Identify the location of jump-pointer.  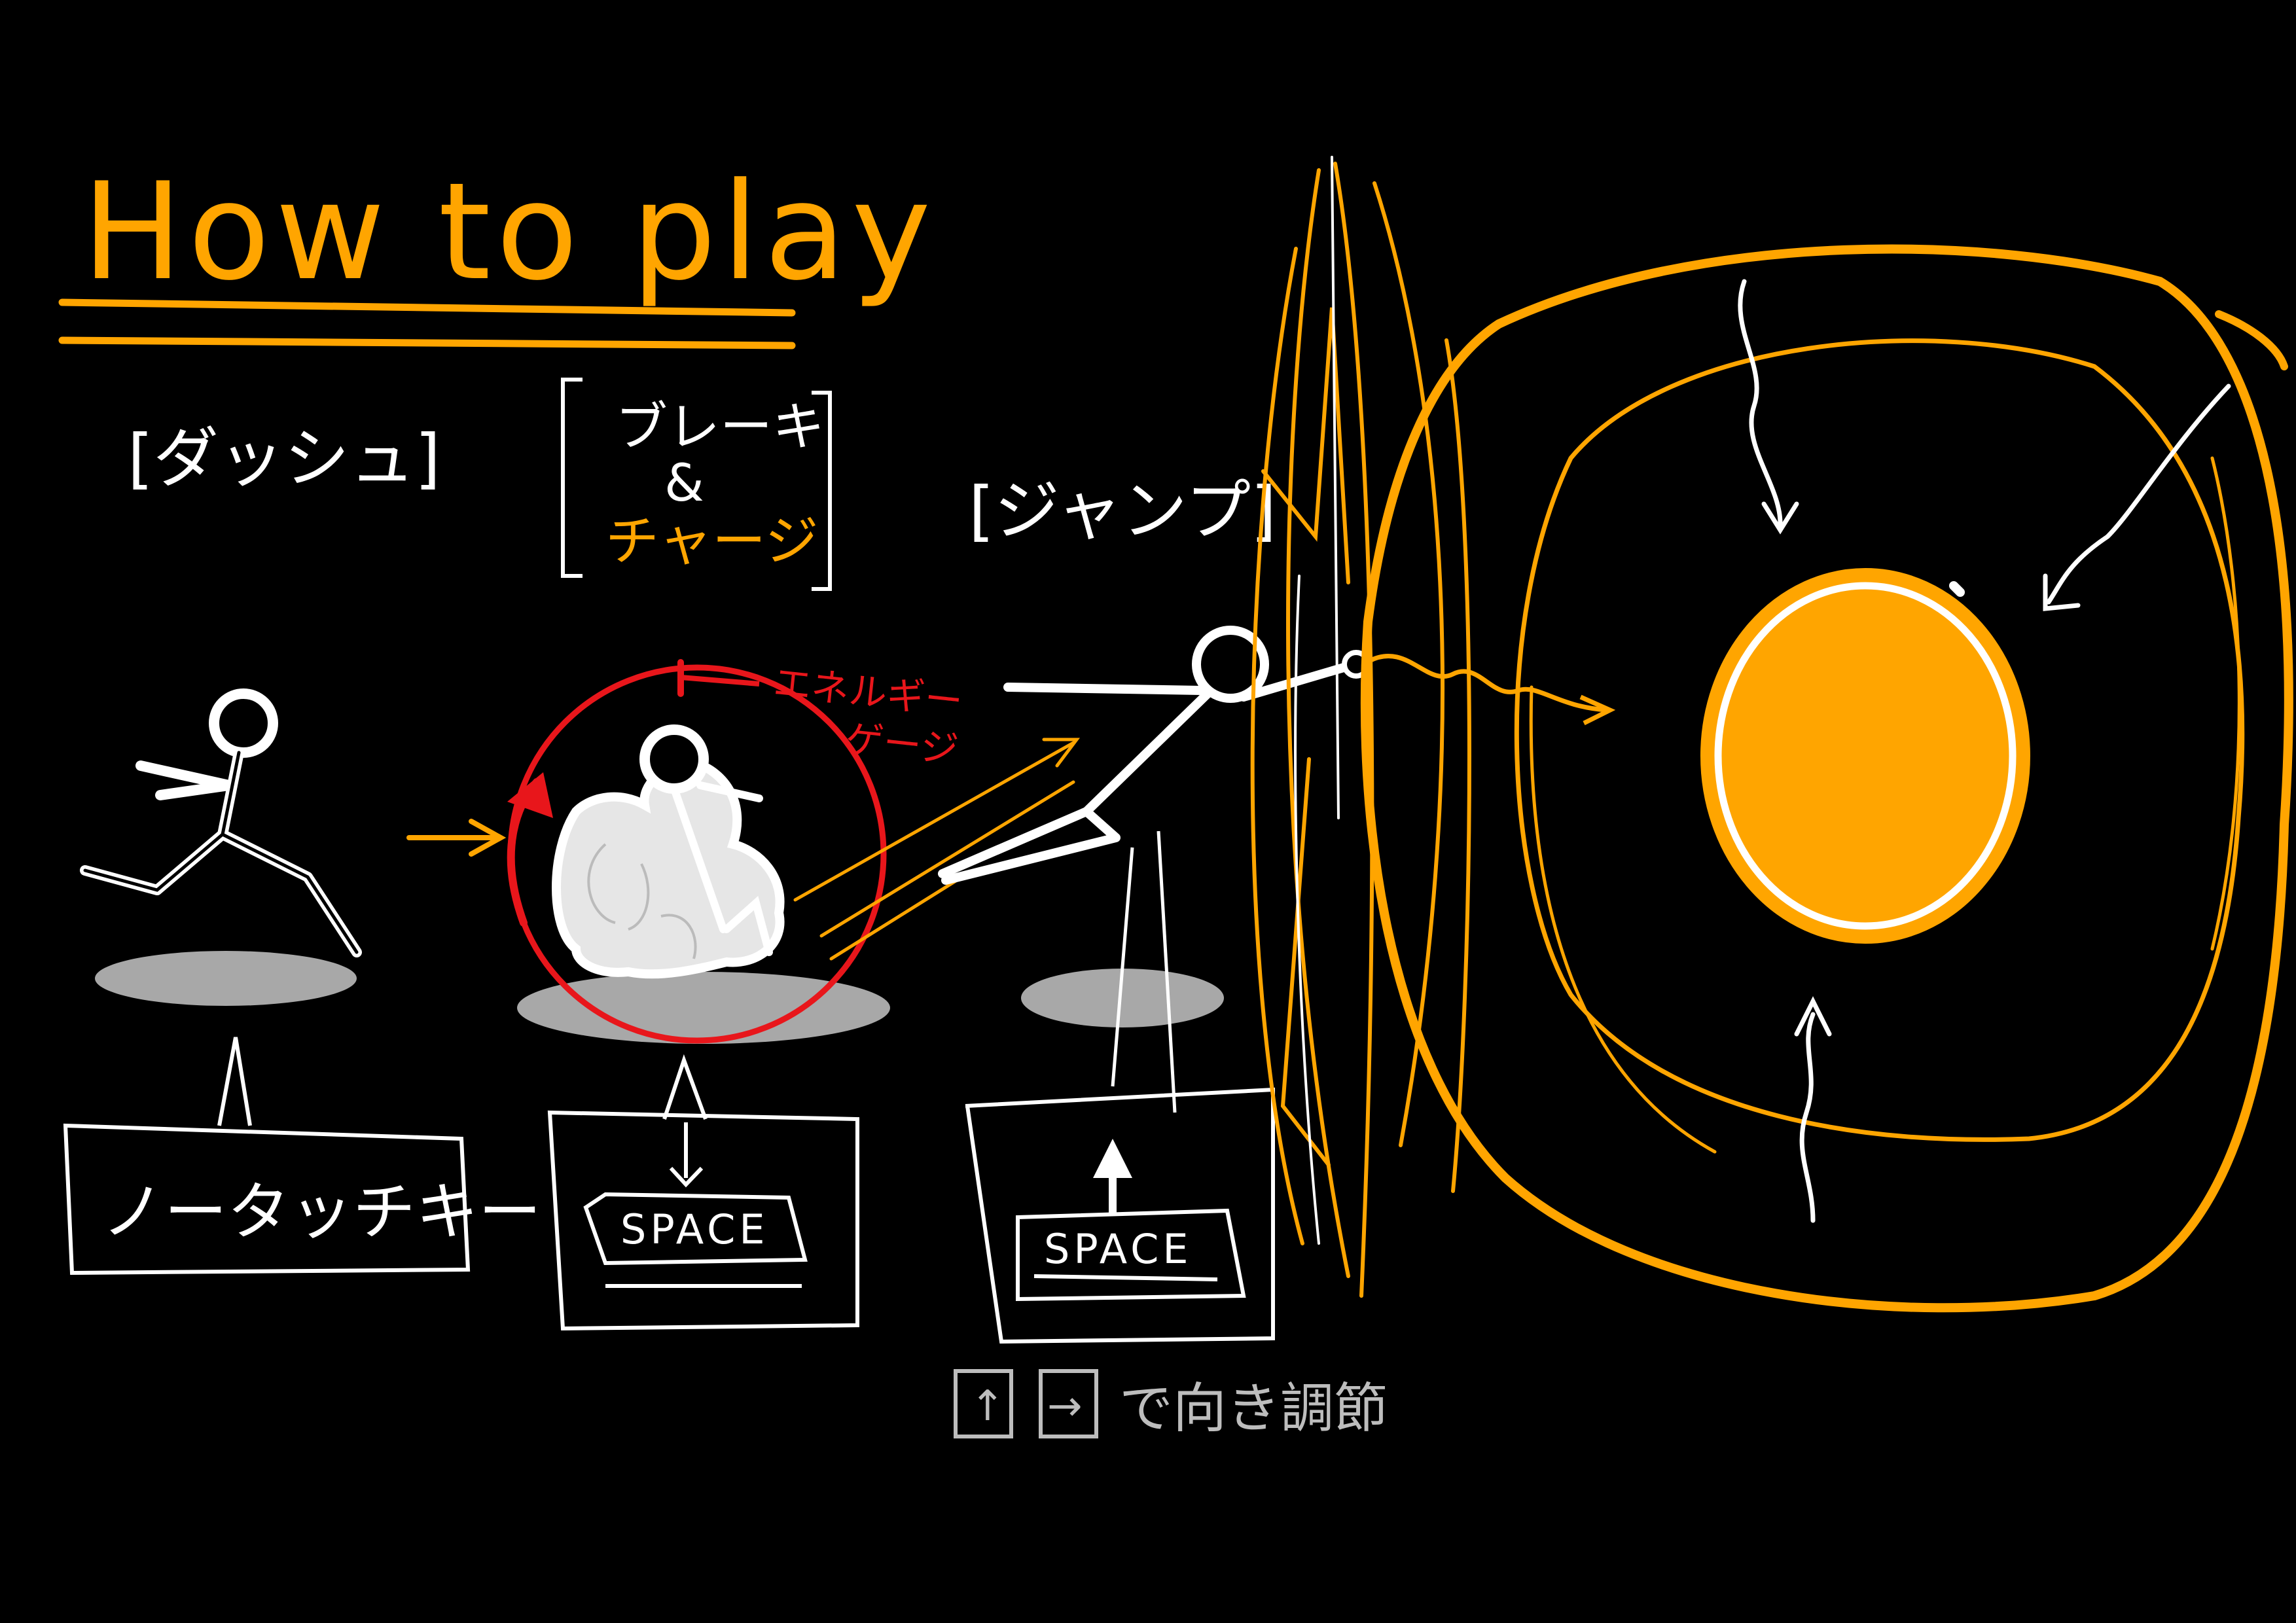
(1144, 971).